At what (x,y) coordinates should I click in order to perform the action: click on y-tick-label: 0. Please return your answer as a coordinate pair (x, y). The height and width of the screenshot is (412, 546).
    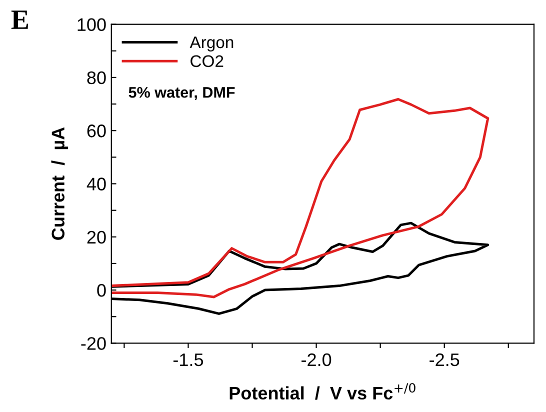
    Looking at the image, I should click on (101, 290).